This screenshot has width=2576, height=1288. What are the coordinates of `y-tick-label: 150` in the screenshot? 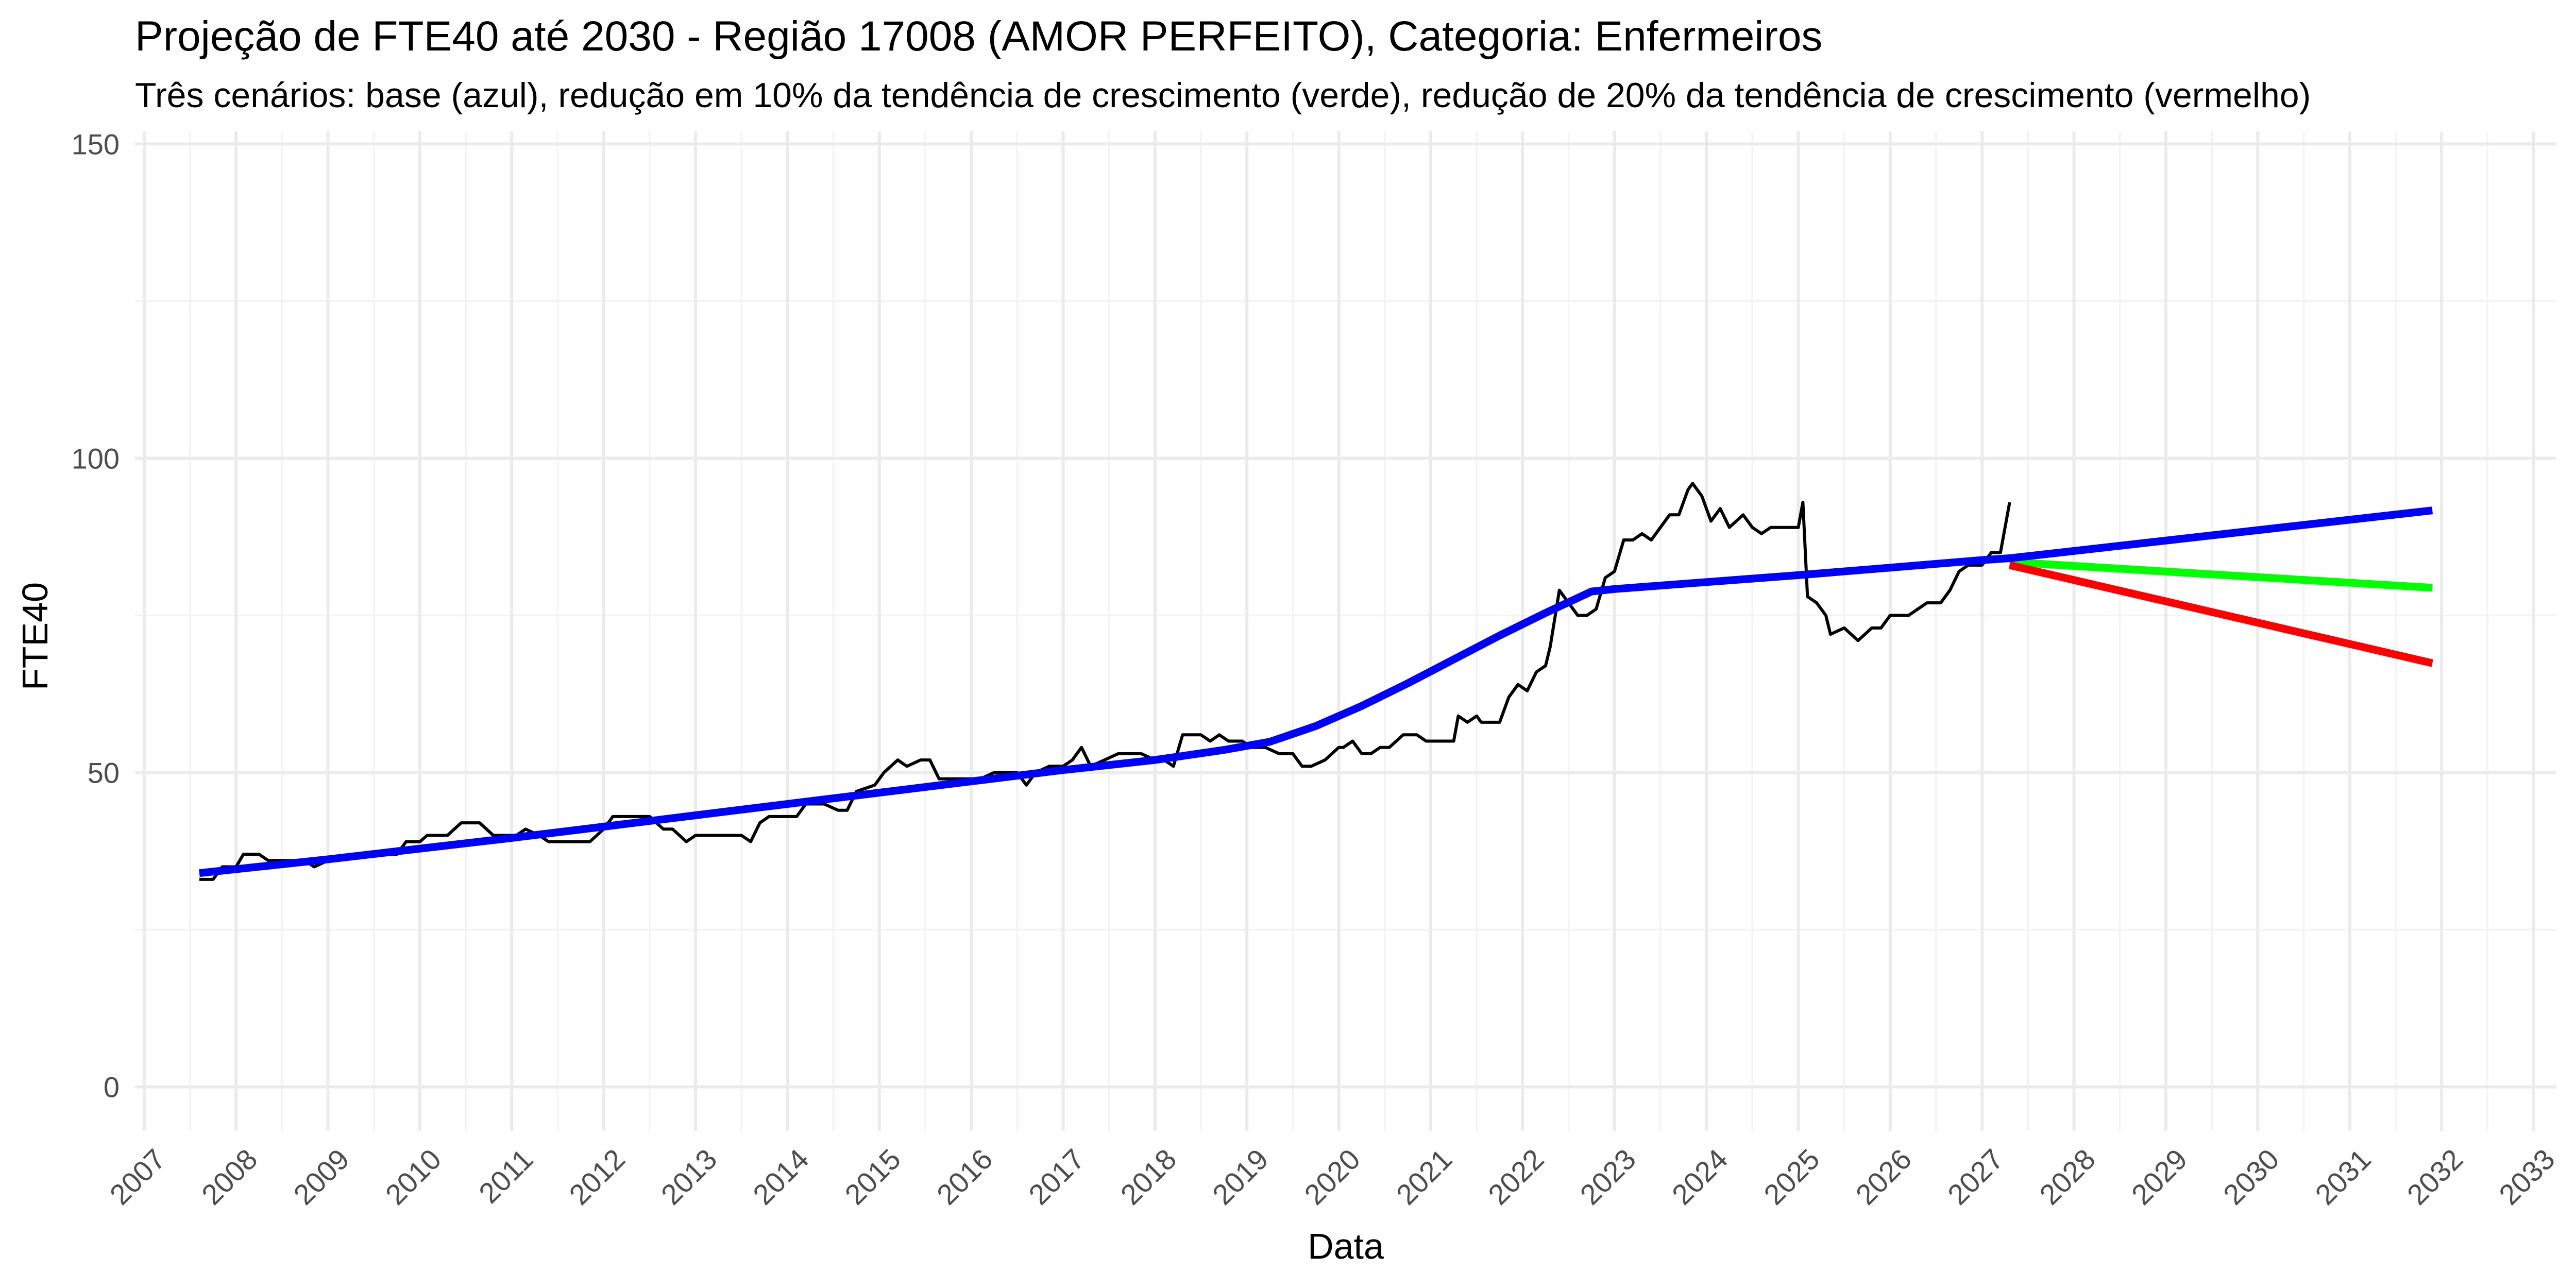 It's located at (96, 144).